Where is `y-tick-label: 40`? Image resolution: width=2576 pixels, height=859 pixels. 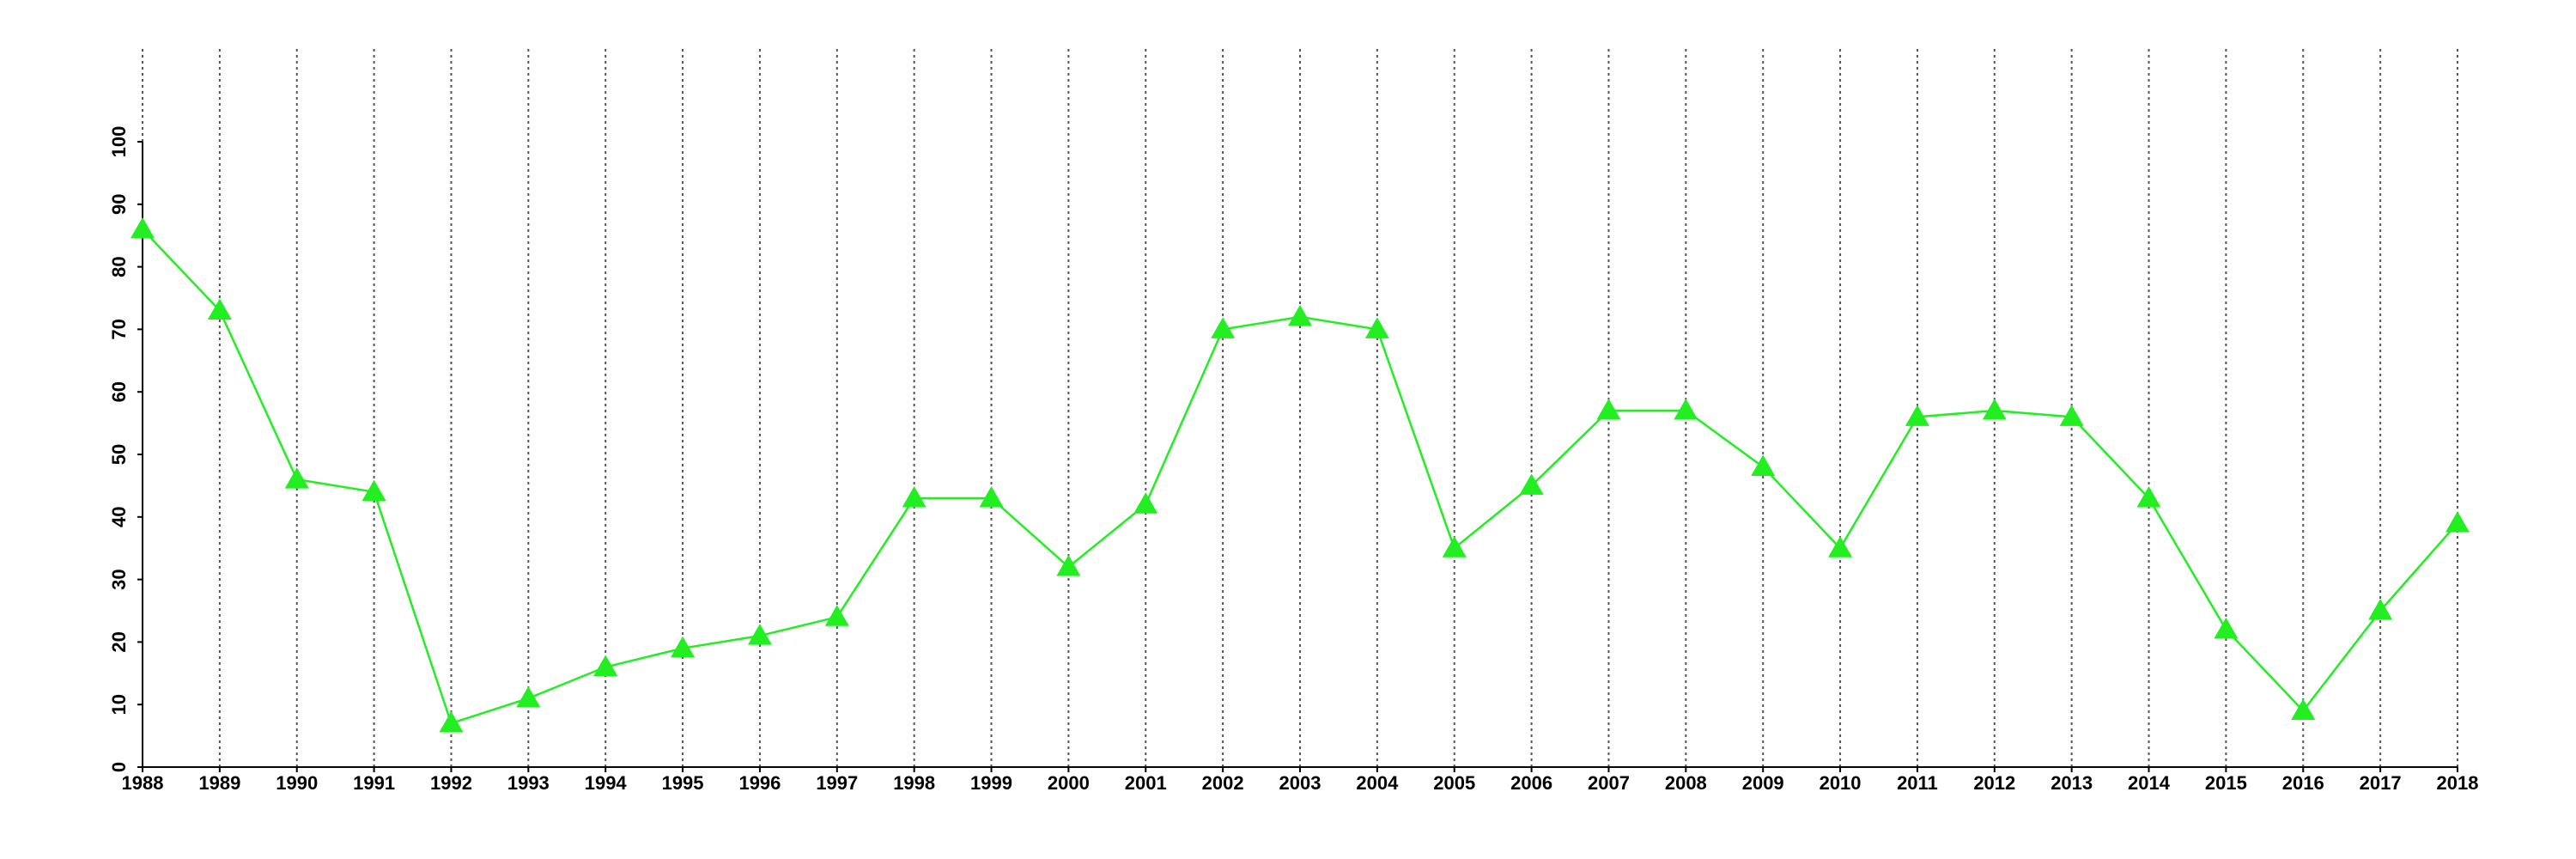
y-tick-label: 40 is located at coordinates (119, 517).